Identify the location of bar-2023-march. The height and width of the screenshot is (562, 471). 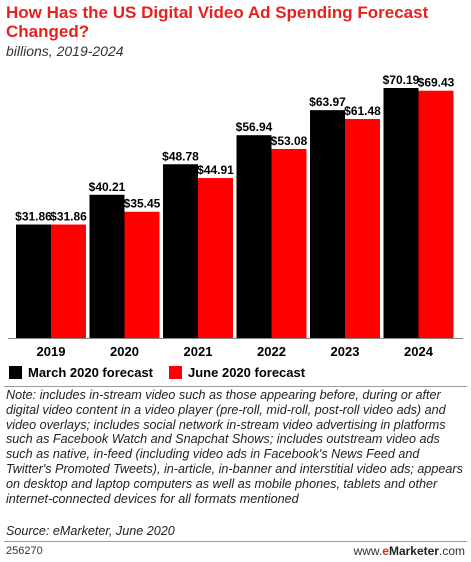
(327, 224).